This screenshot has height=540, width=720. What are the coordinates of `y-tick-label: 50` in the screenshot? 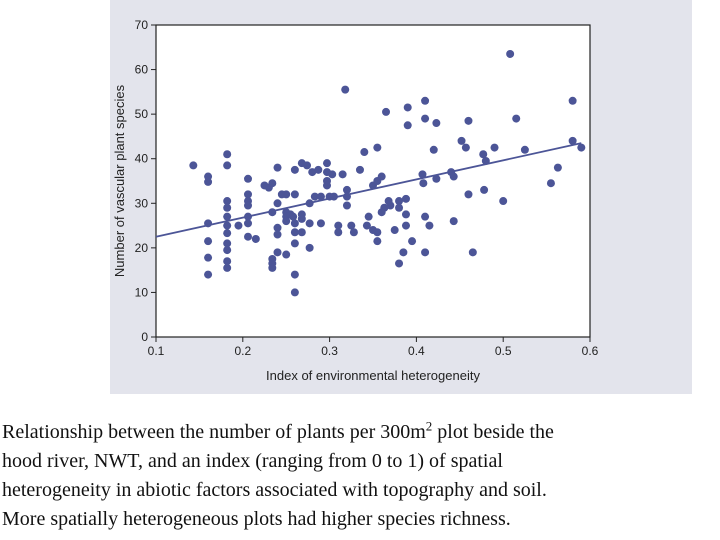 It's located at (142, 114).